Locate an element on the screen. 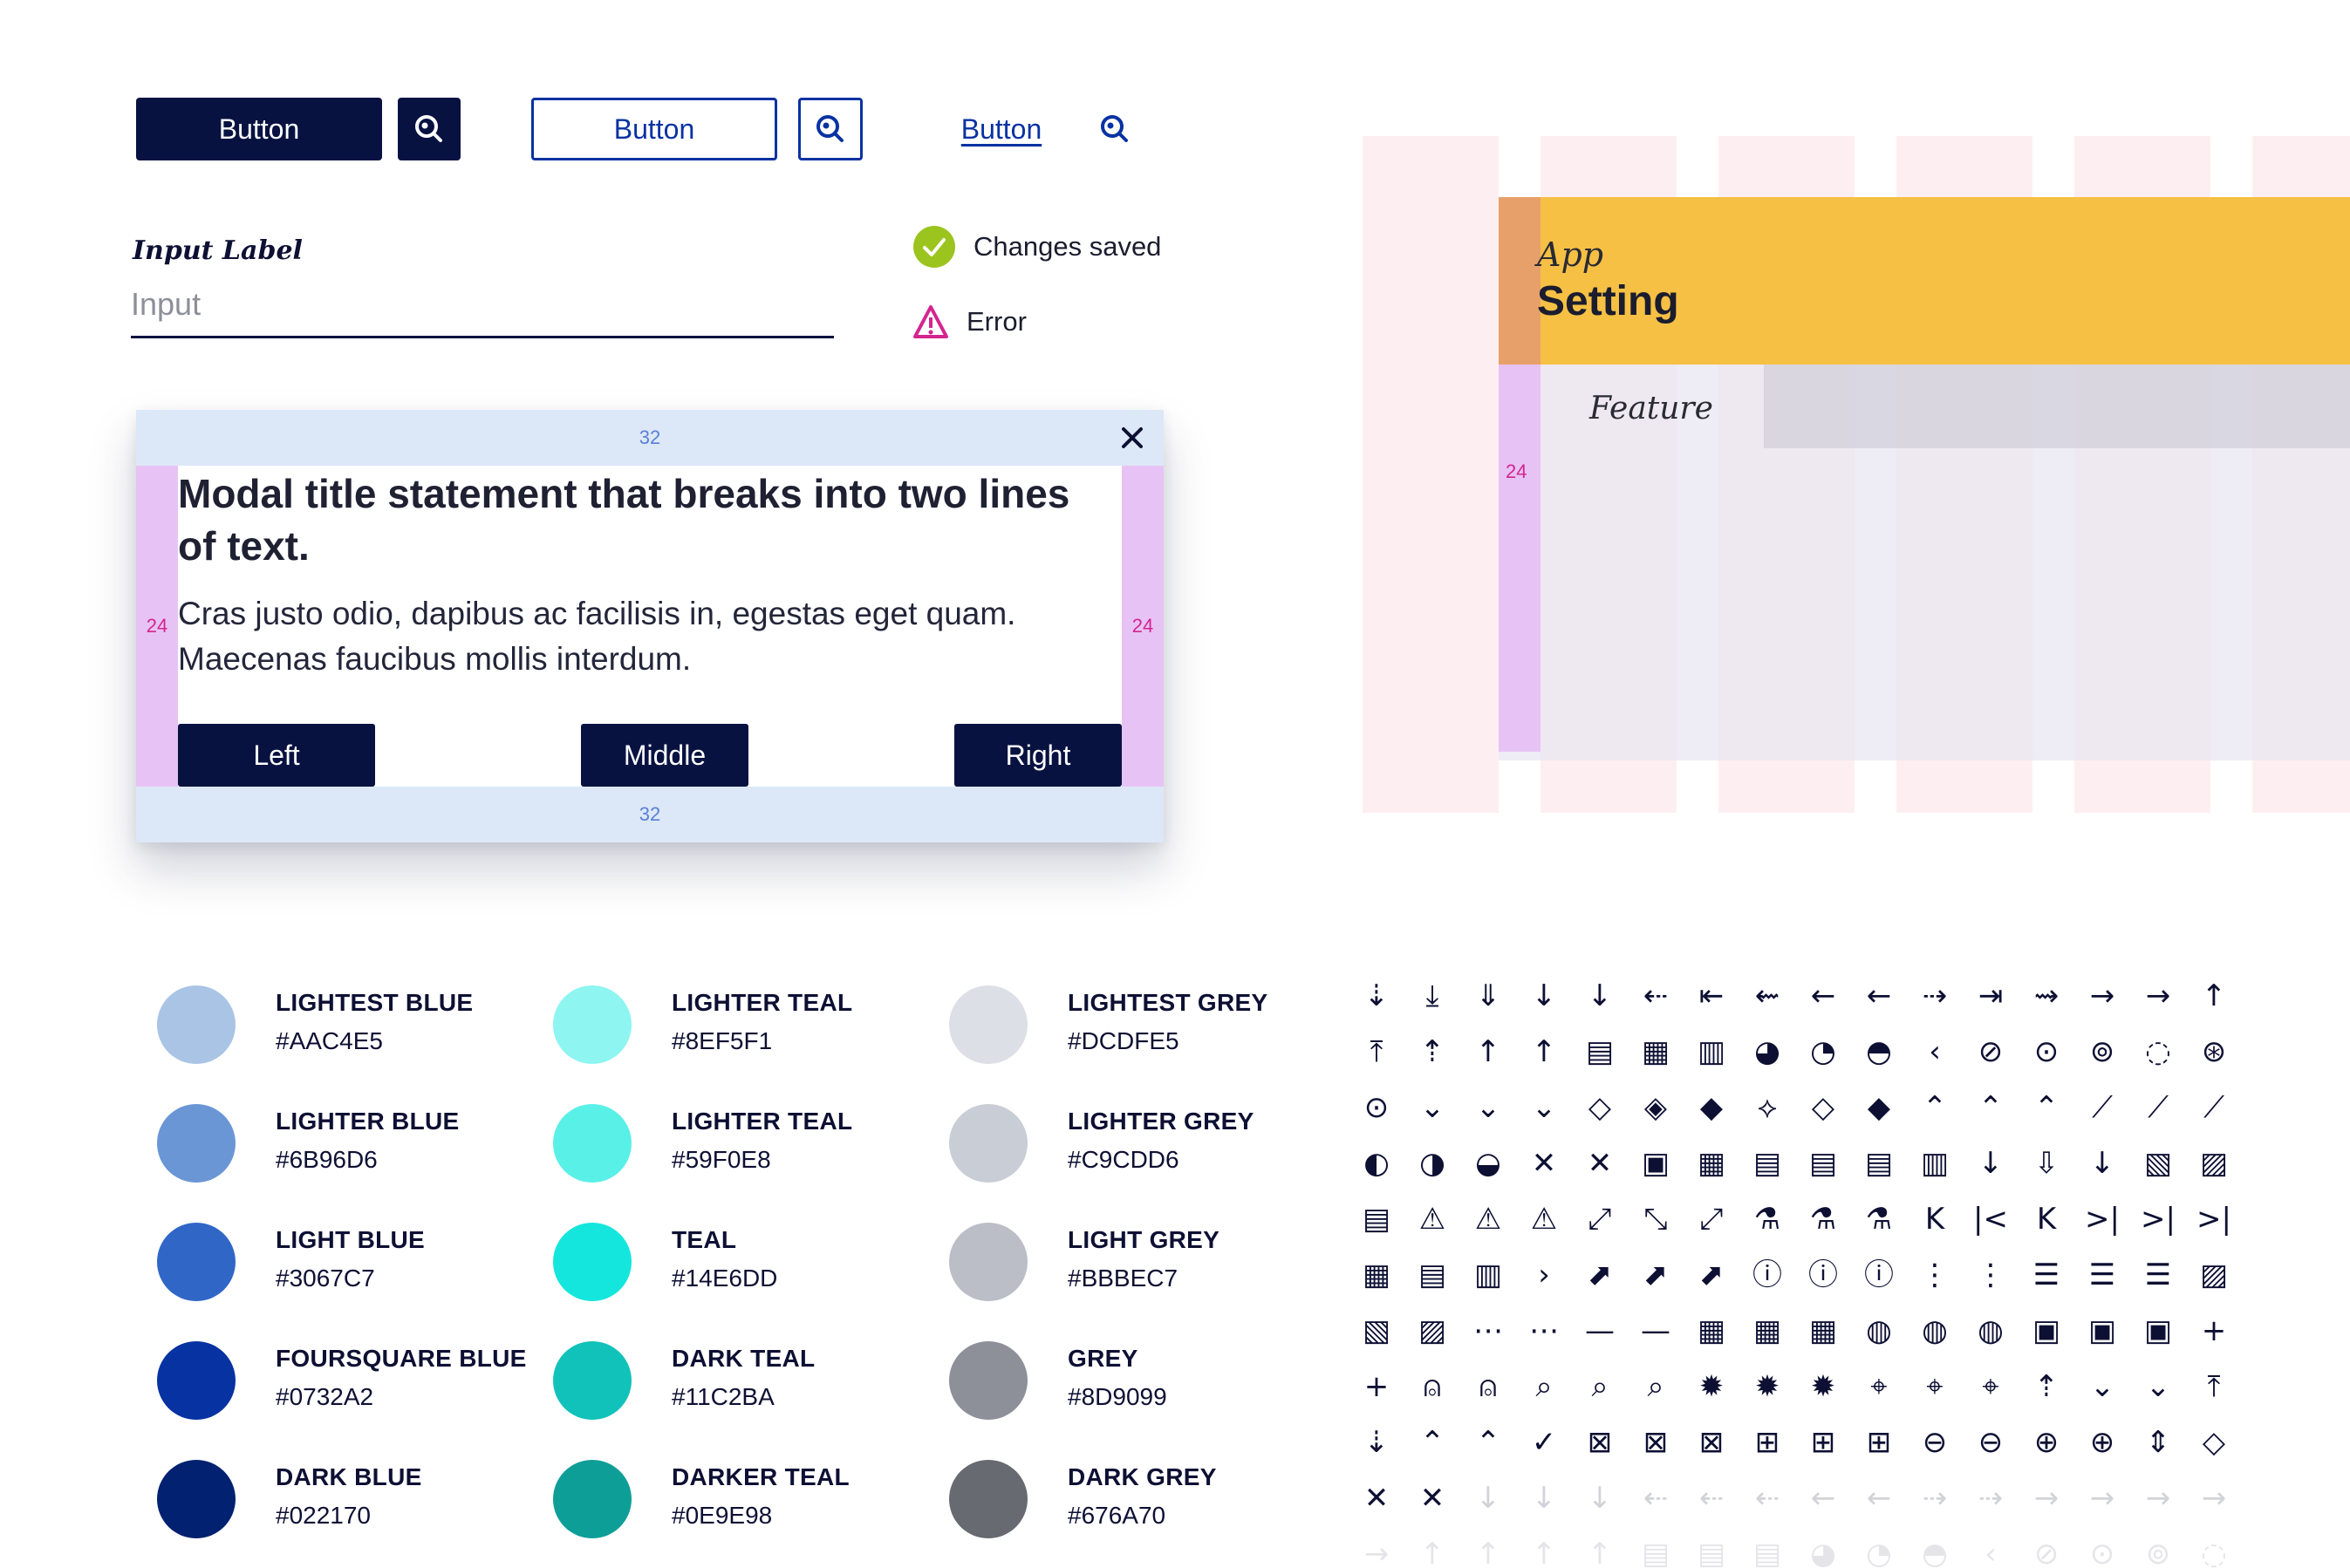  color-name: LIGHT GREY is located at coordinates (1144, 1239).